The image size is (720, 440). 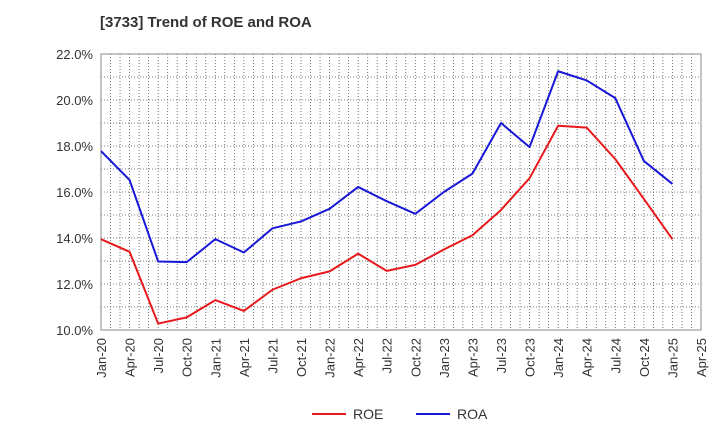 I want to click on x-tick-label: Oct-22, so click(x=415, y=357).